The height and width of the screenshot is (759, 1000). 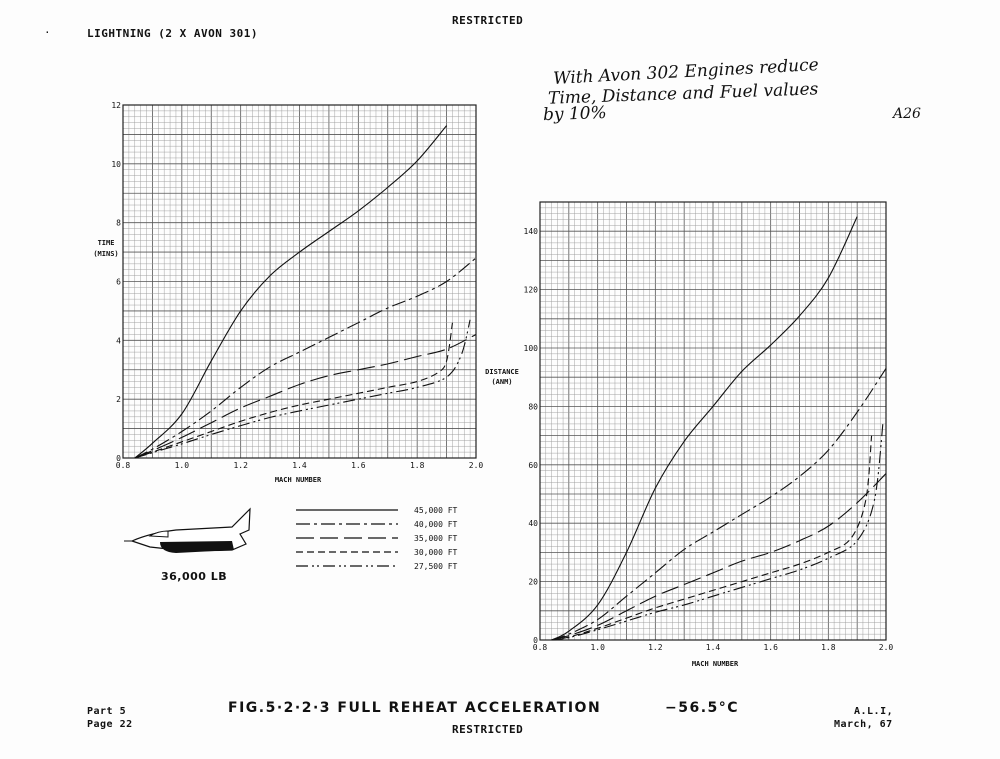 What do you see at coordinates (118, 282) in the screenshot?
I see `y-tick-label: 6` at bounding box center [118, 282].